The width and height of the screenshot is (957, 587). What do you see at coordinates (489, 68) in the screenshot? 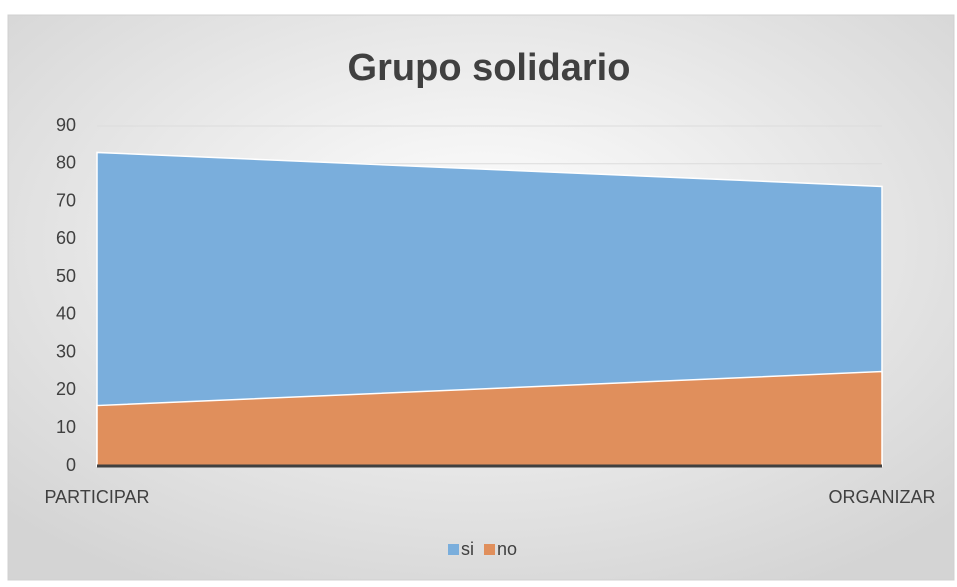
I see `chart-title: Grupo solidario` at bounding box center [489, 68].